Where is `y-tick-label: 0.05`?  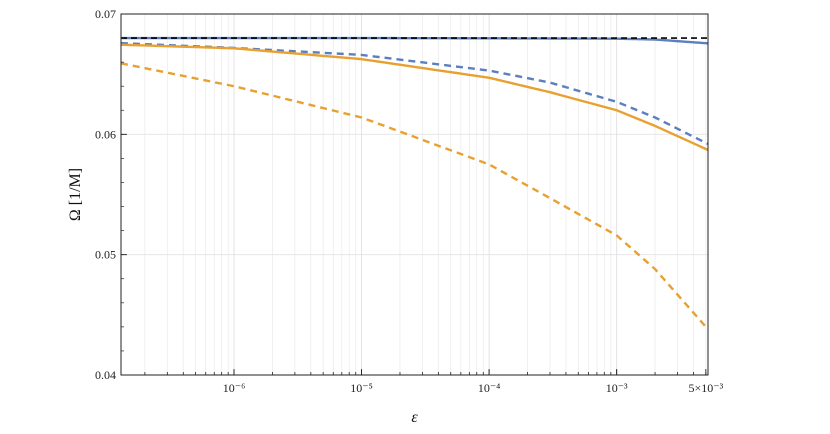 y-tick-label: 0.05 is located at coordinates (105, 255).